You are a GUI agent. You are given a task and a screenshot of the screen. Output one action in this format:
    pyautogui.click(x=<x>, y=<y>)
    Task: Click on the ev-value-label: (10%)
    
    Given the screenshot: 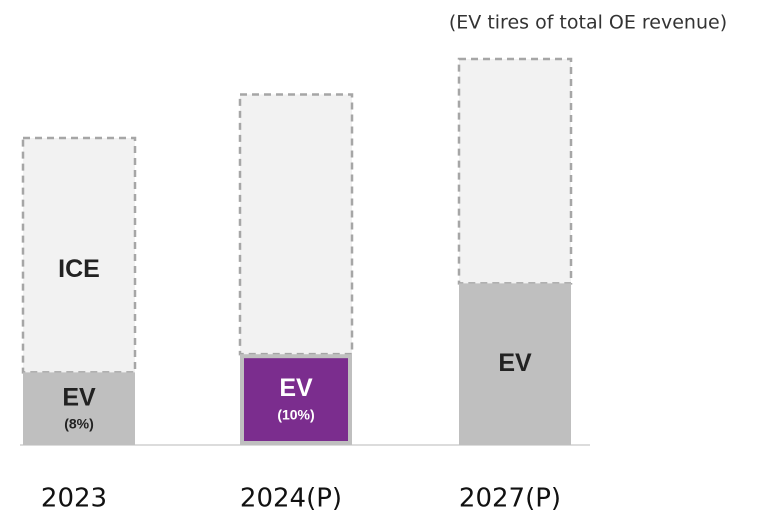 What is the action you would take?
    pyautogui.click(x=295, y=414)
    